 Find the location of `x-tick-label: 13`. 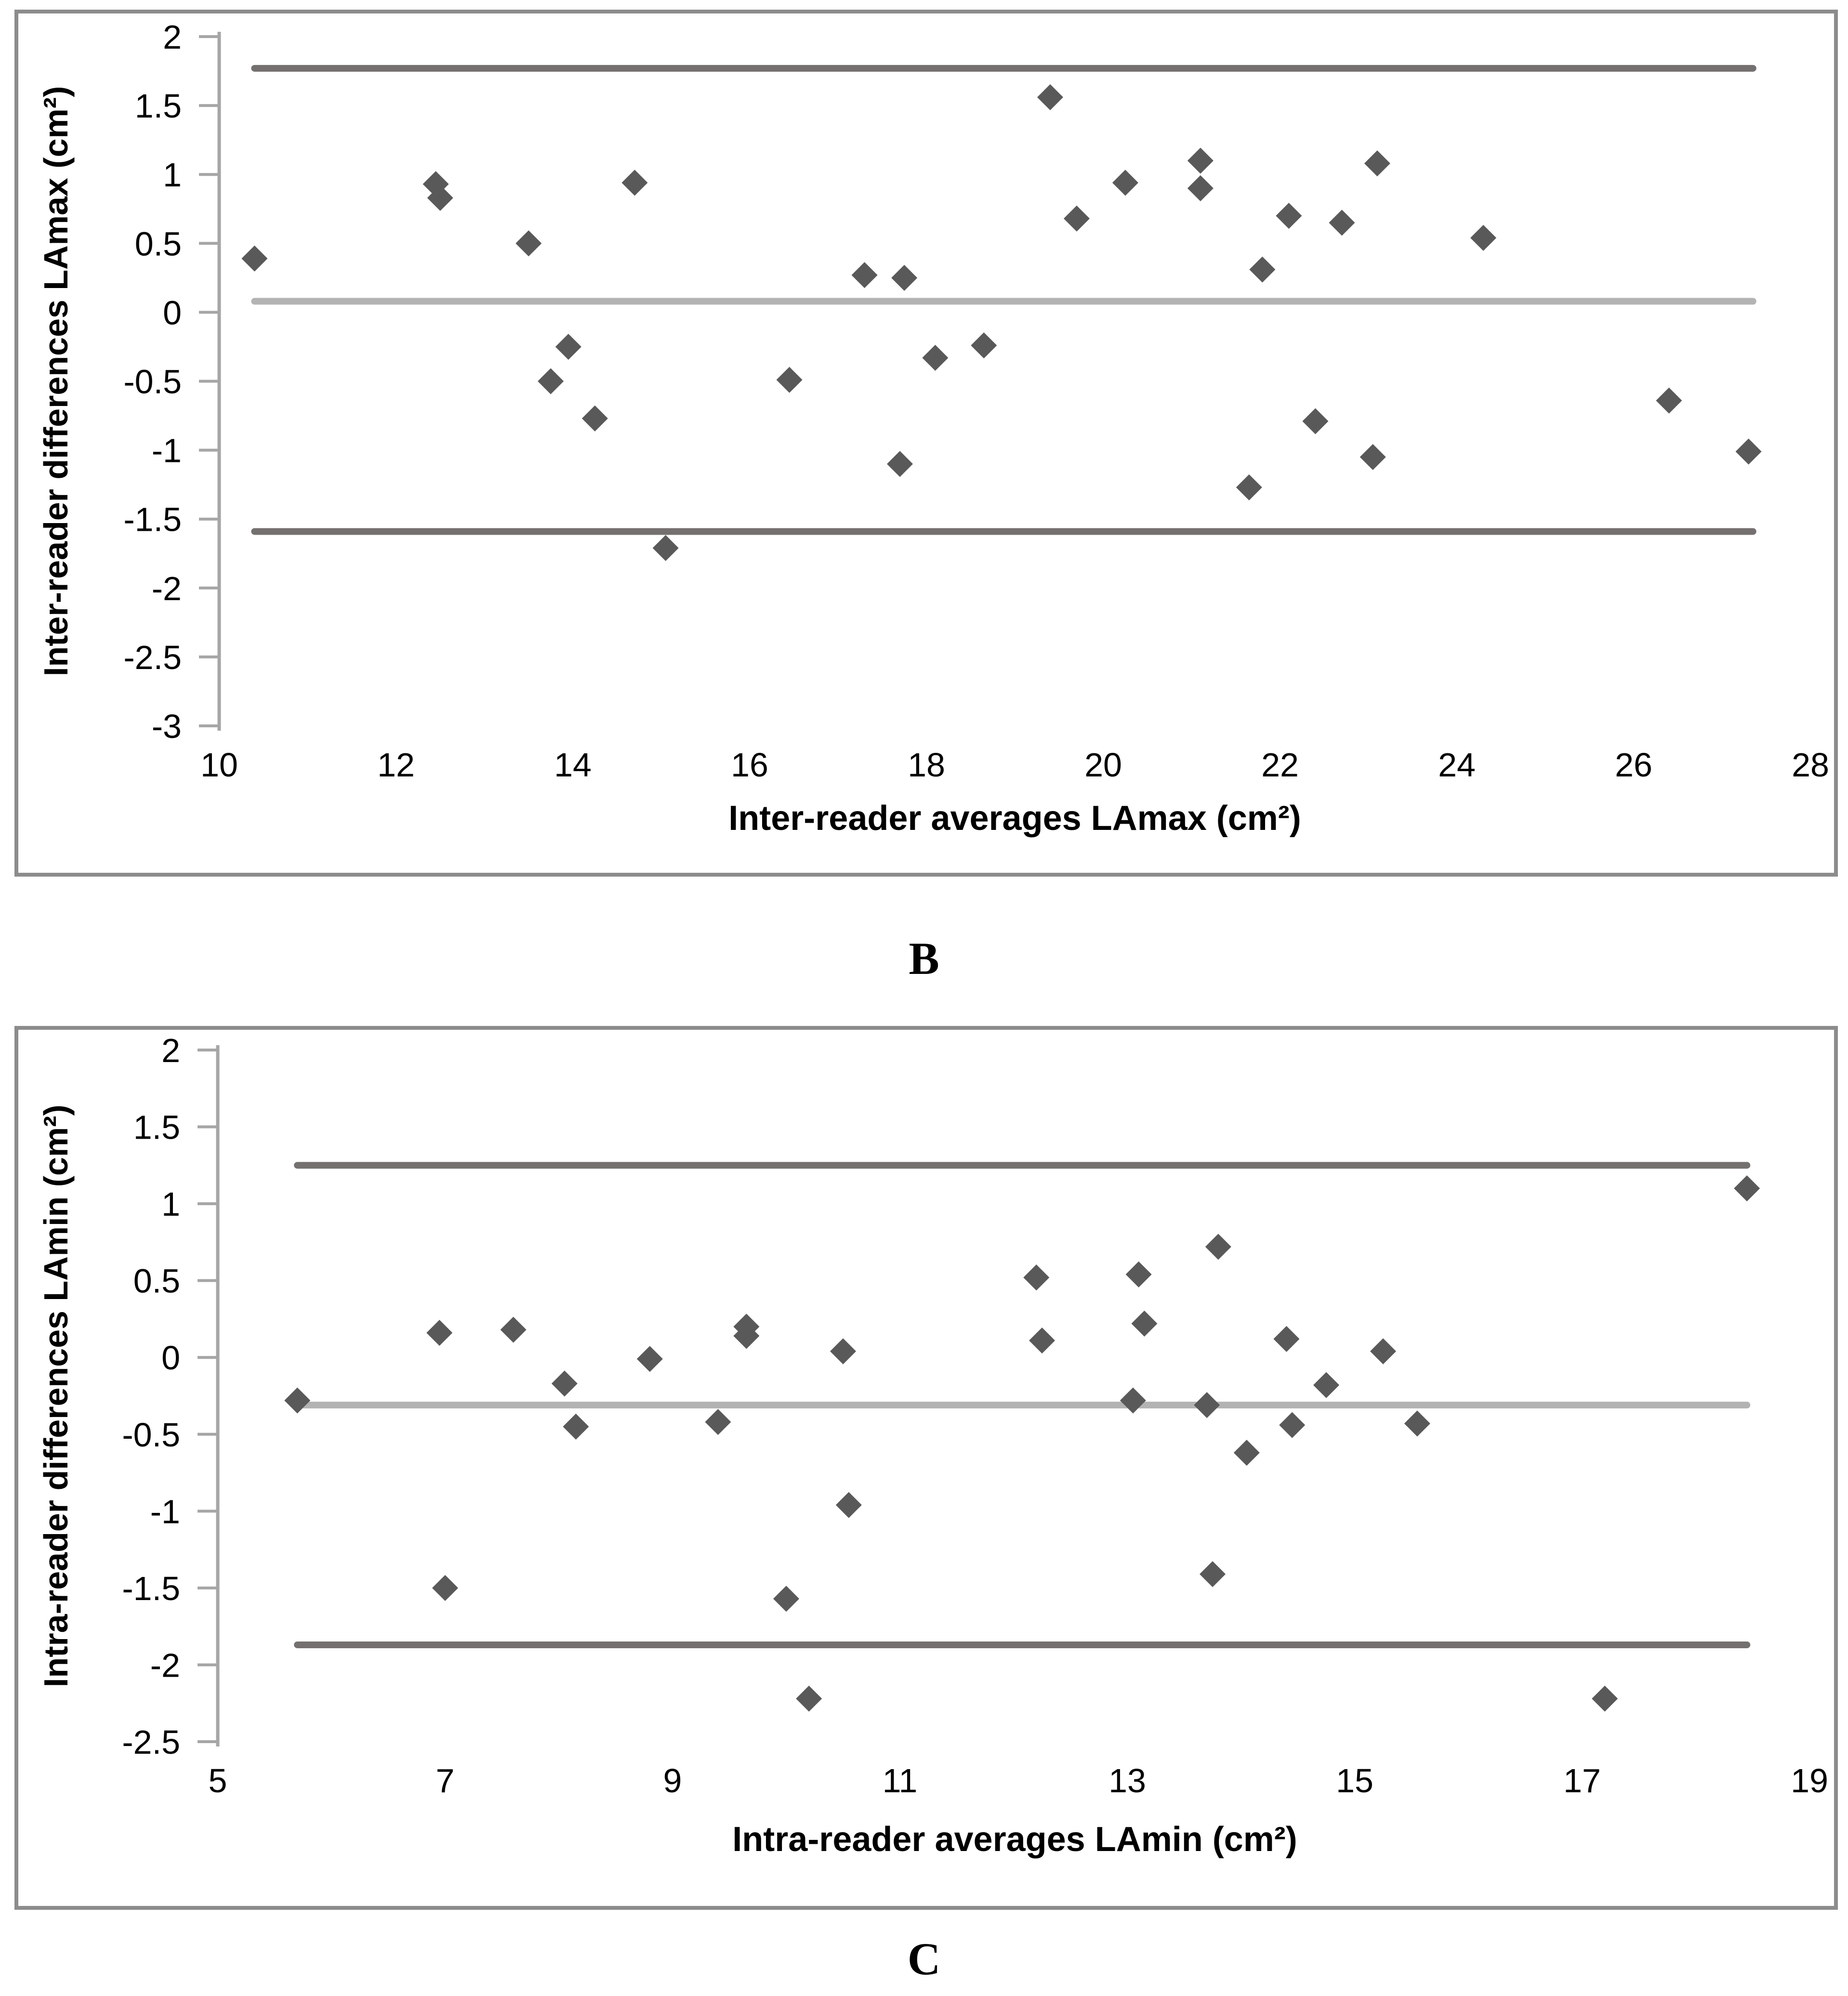

x-tick-label: 13 is located at coordinates (1127, 1780).